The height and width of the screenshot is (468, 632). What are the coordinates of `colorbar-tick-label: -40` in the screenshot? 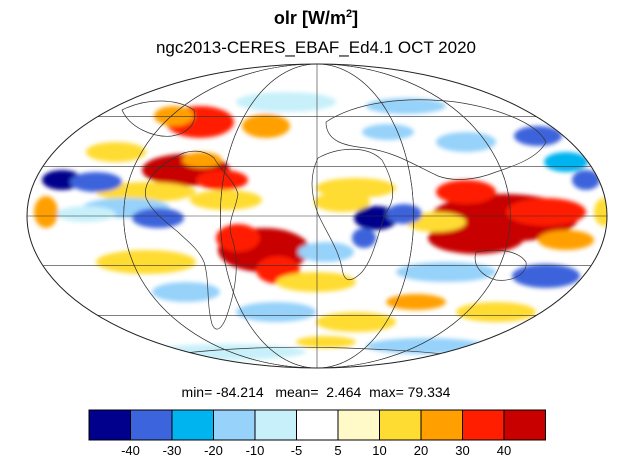 It's located at (130, 450).